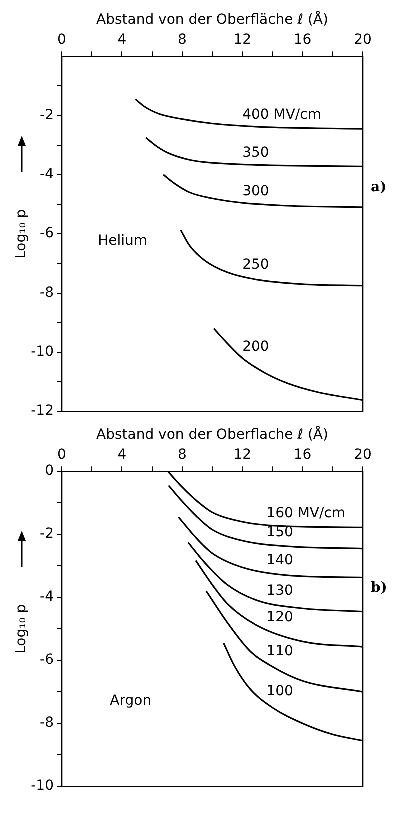  I want to click on series-label: 300, so click(256, 192).